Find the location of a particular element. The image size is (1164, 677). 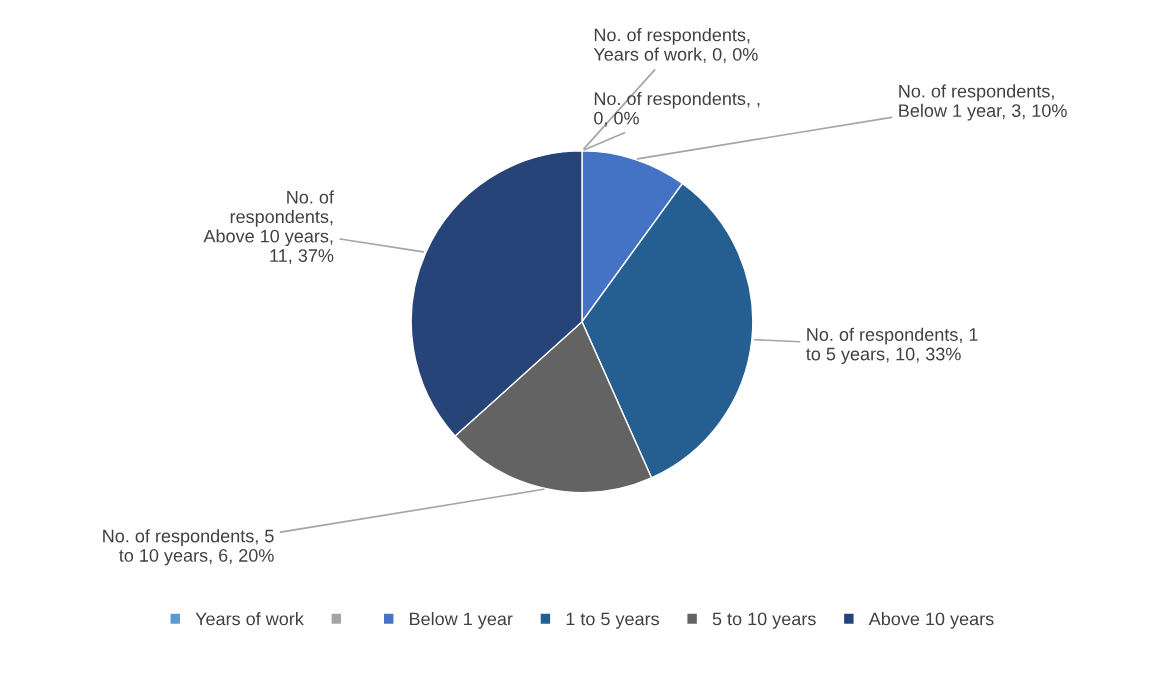

data-label: No. of respondents, Below 1 year, 3, 10% is located at coordinates (983, 102).